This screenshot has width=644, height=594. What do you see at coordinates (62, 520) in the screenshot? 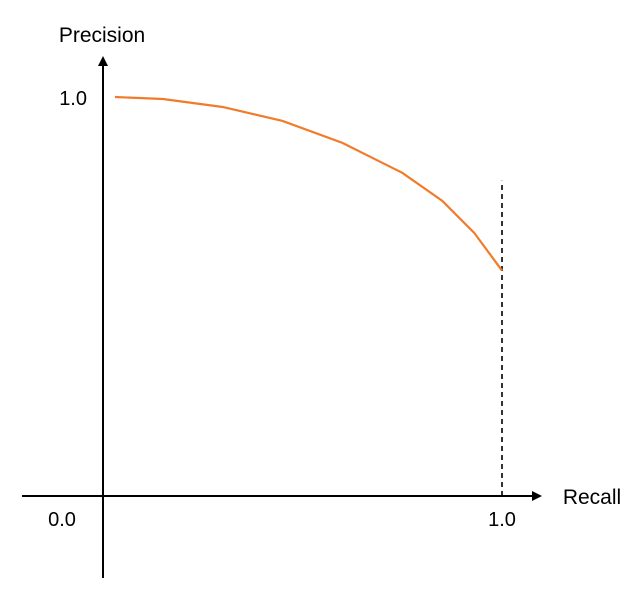
I see `origin-tick-label: 0.0` at bounding box center [62, 520].